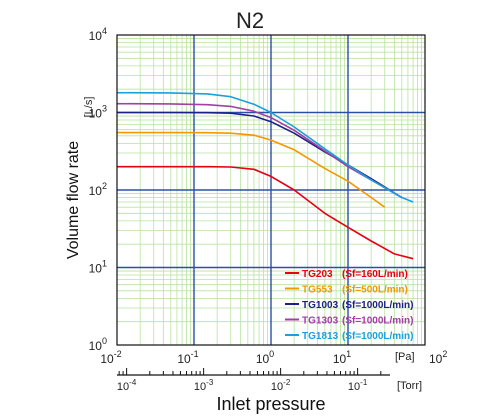  Describe the element at coordinates (98, 267) in the screenshot. I see `y-tick-label: 10¹` at that location.